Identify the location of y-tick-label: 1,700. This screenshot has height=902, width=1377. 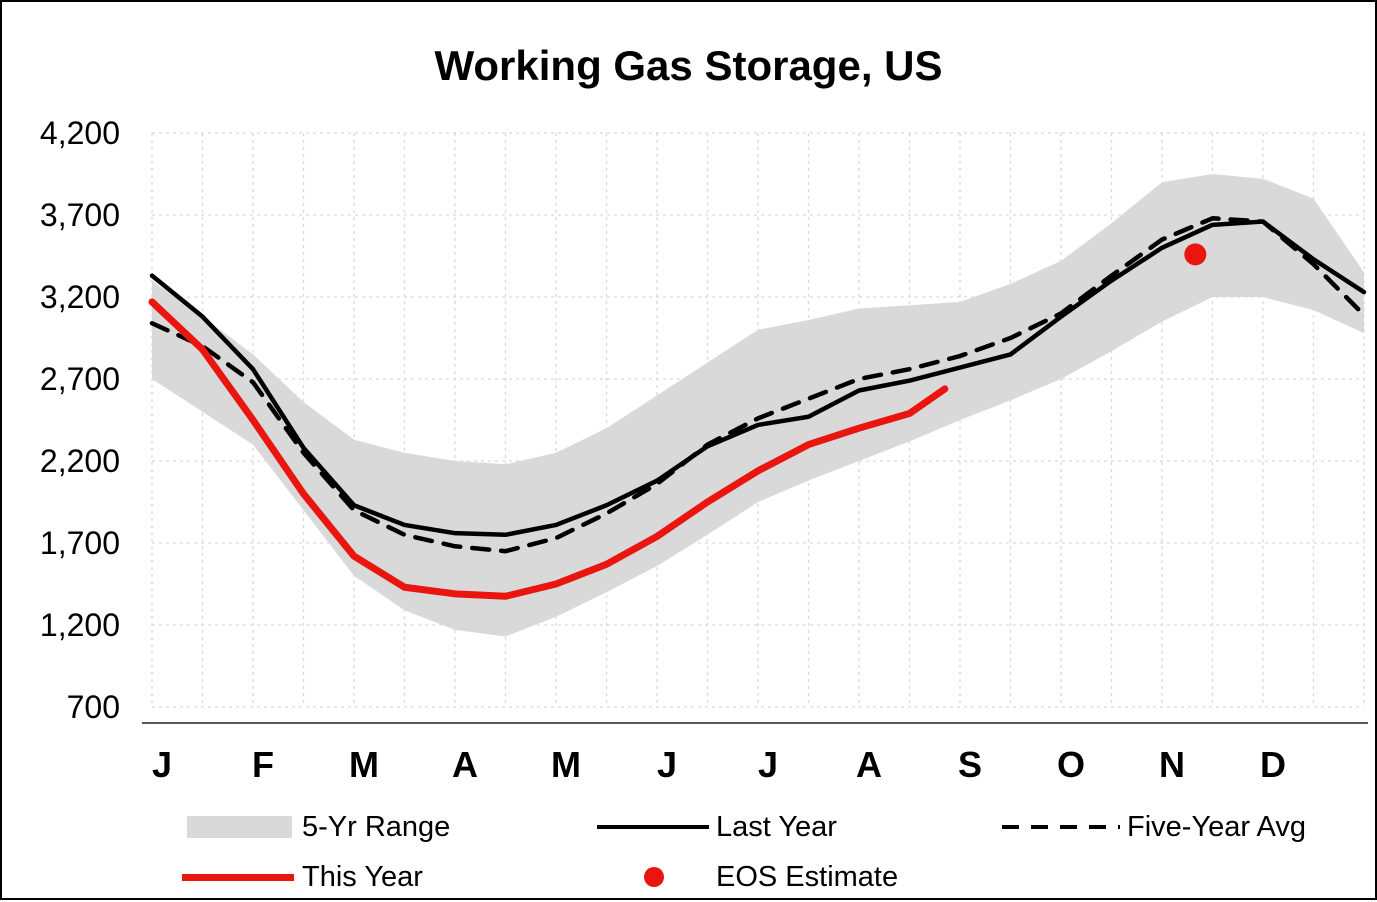
(80, 543).